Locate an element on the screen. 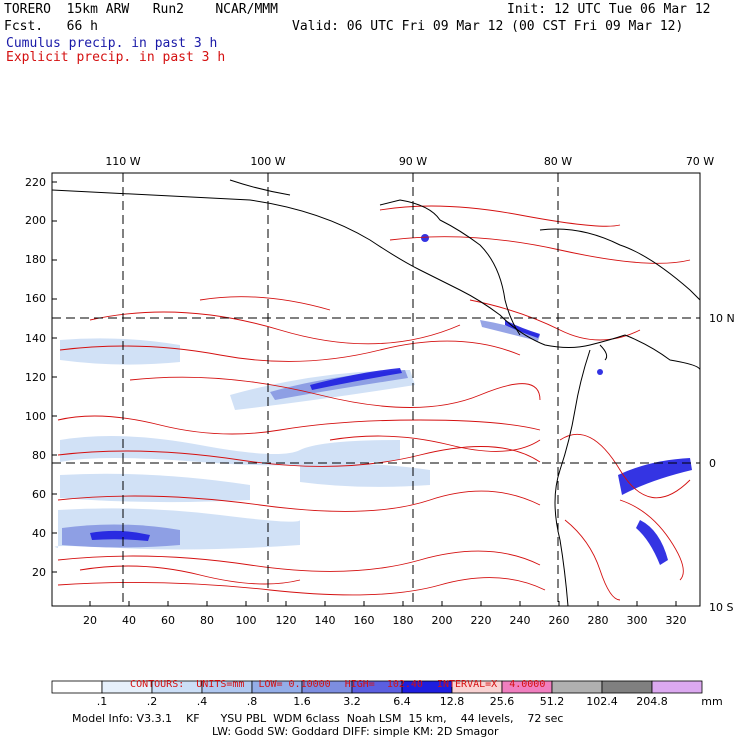  lon-label: 100 W is located at coordinates (267, 161).